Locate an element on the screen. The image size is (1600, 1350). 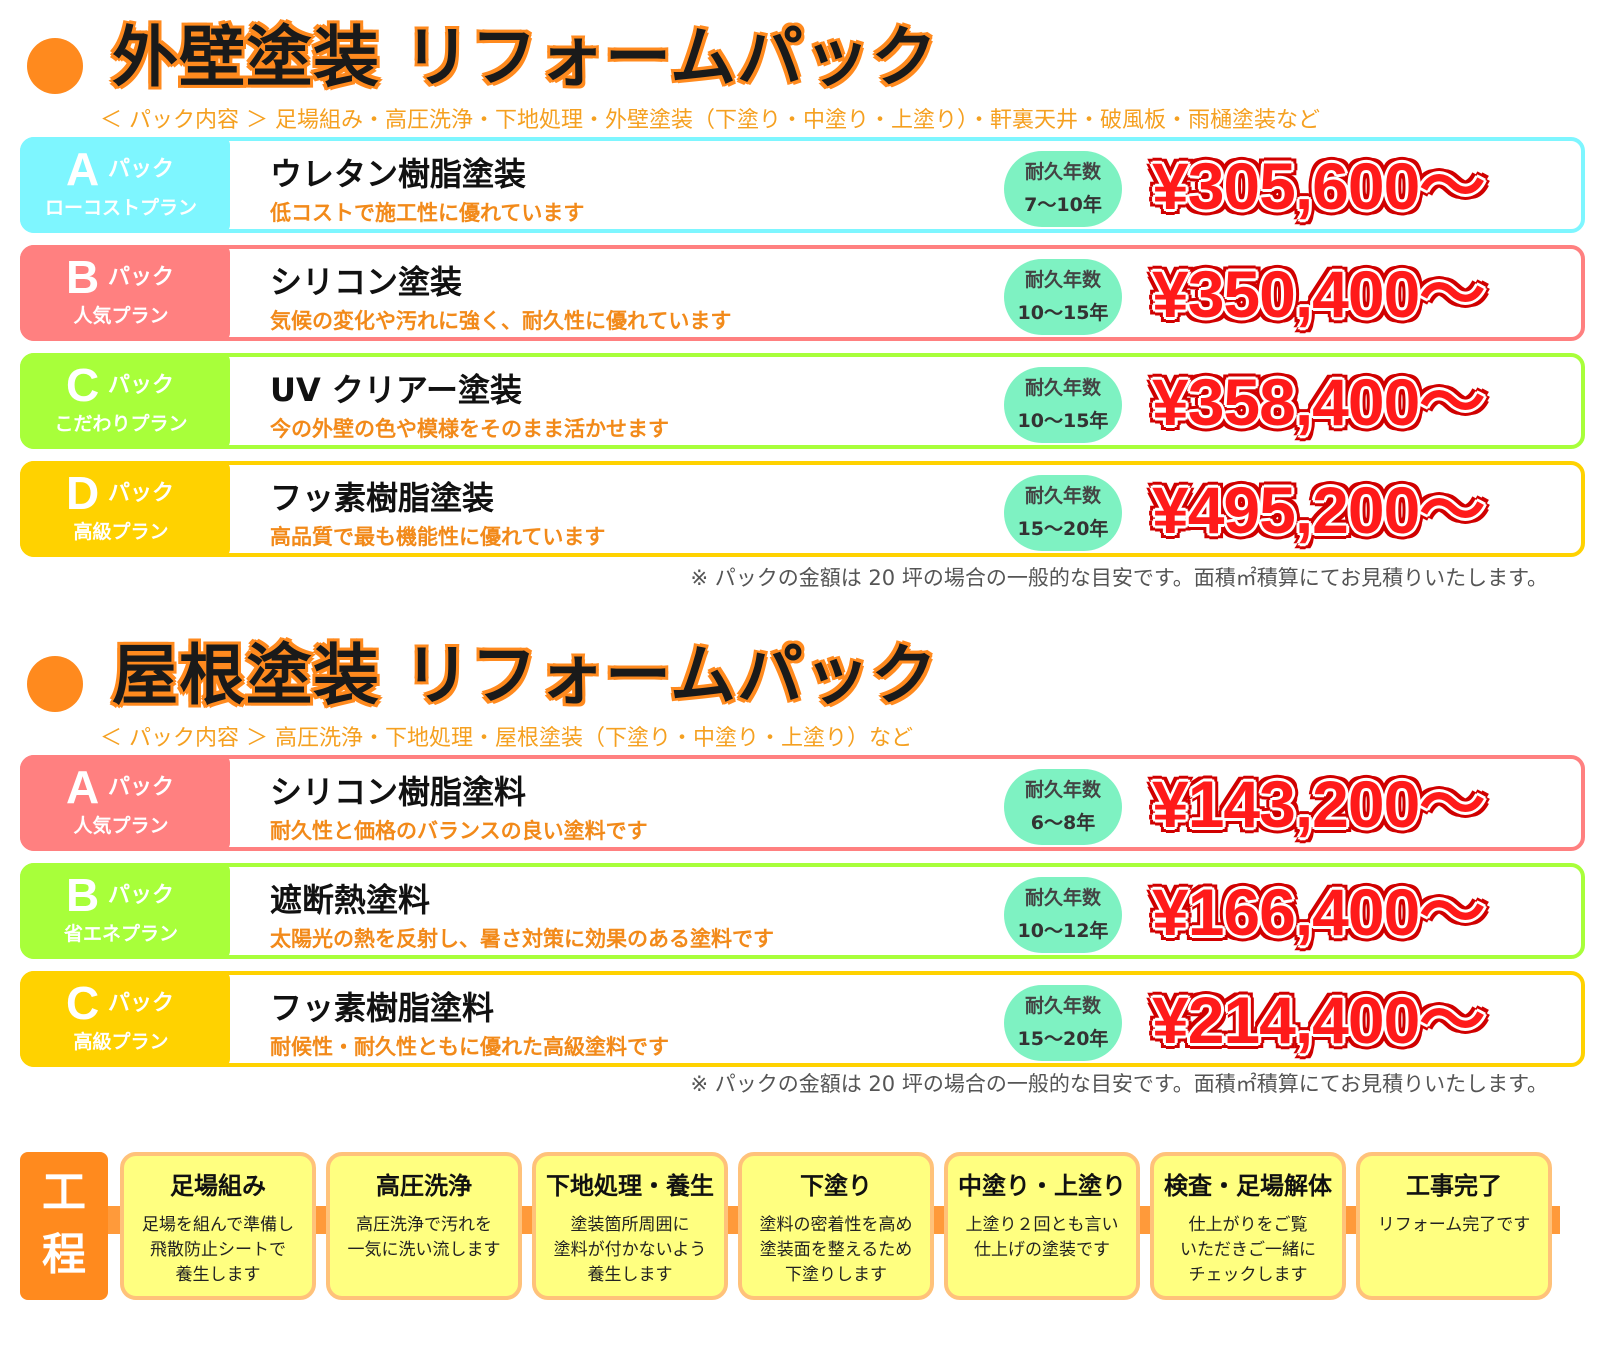
process-step-desc: 仕上がりをご覧 いただきご一緒に チェックします is located at coordinates (1248, 1250).